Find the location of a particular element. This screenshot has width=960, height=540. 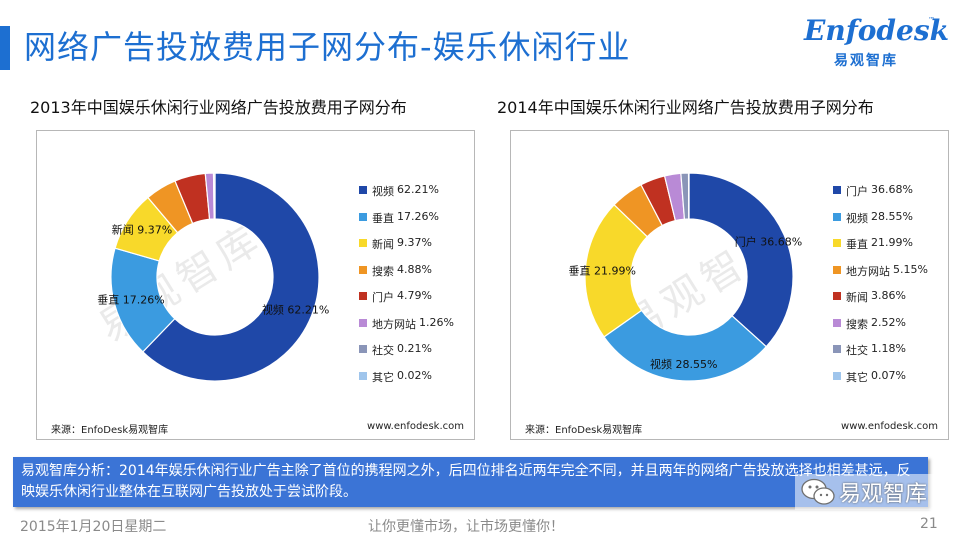

logo-wordmark: Enfodesk is located at coordinates (876, 30).